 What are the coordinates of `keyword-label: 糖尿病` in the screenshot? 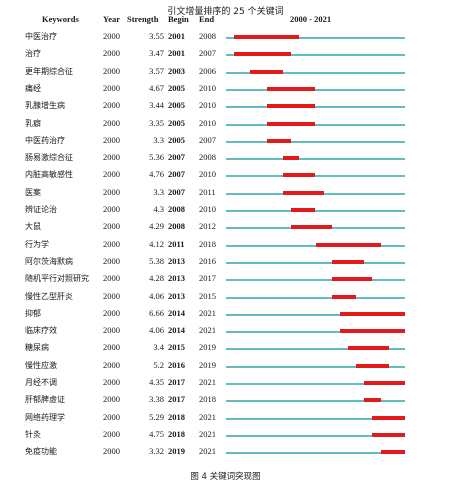 It's located at (37, 348).